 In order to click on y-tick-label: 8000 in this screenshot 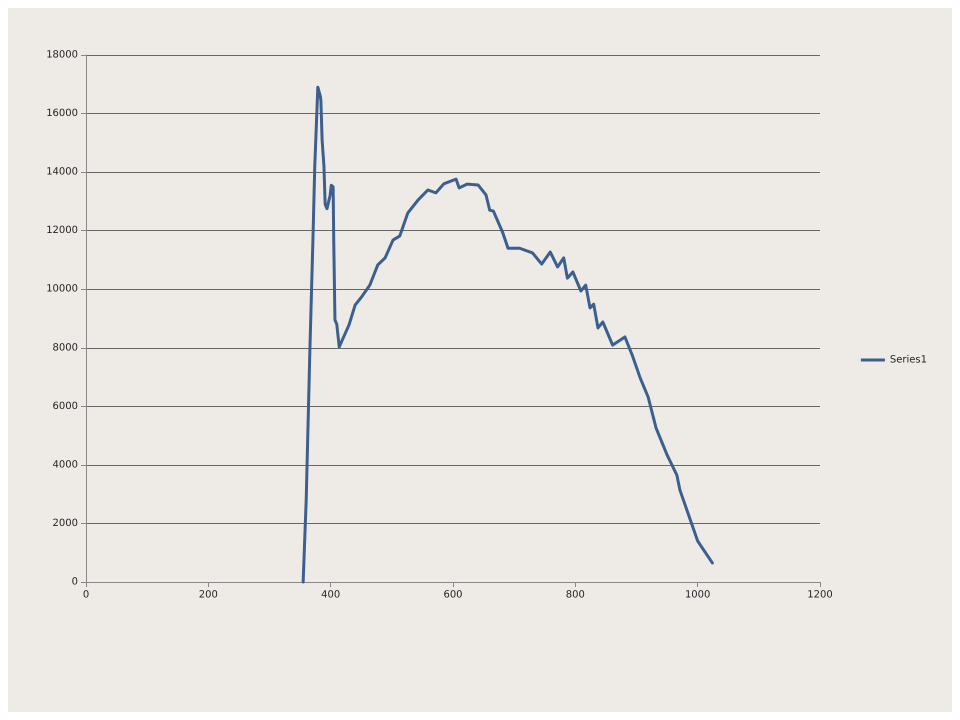, I will do `click(65, 348)`.